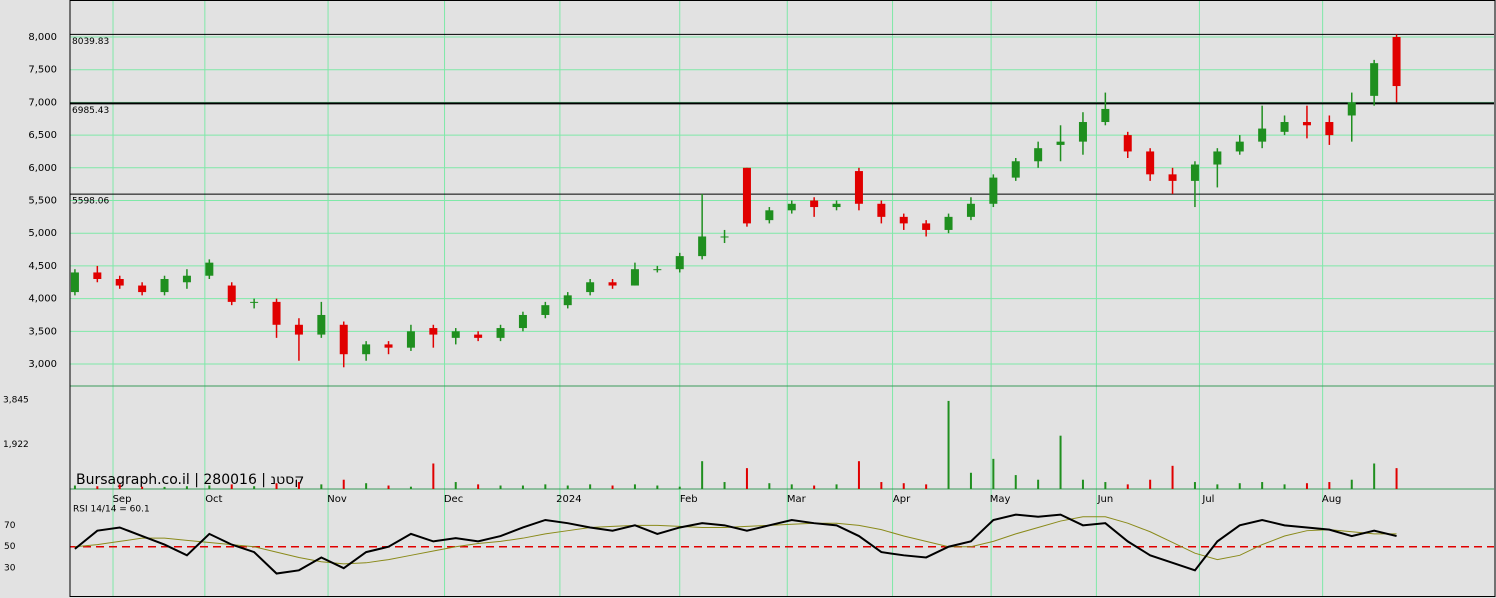 The image size is (1496, 598). I want to click on y-tick-label: 4,000, so click(42, 299).